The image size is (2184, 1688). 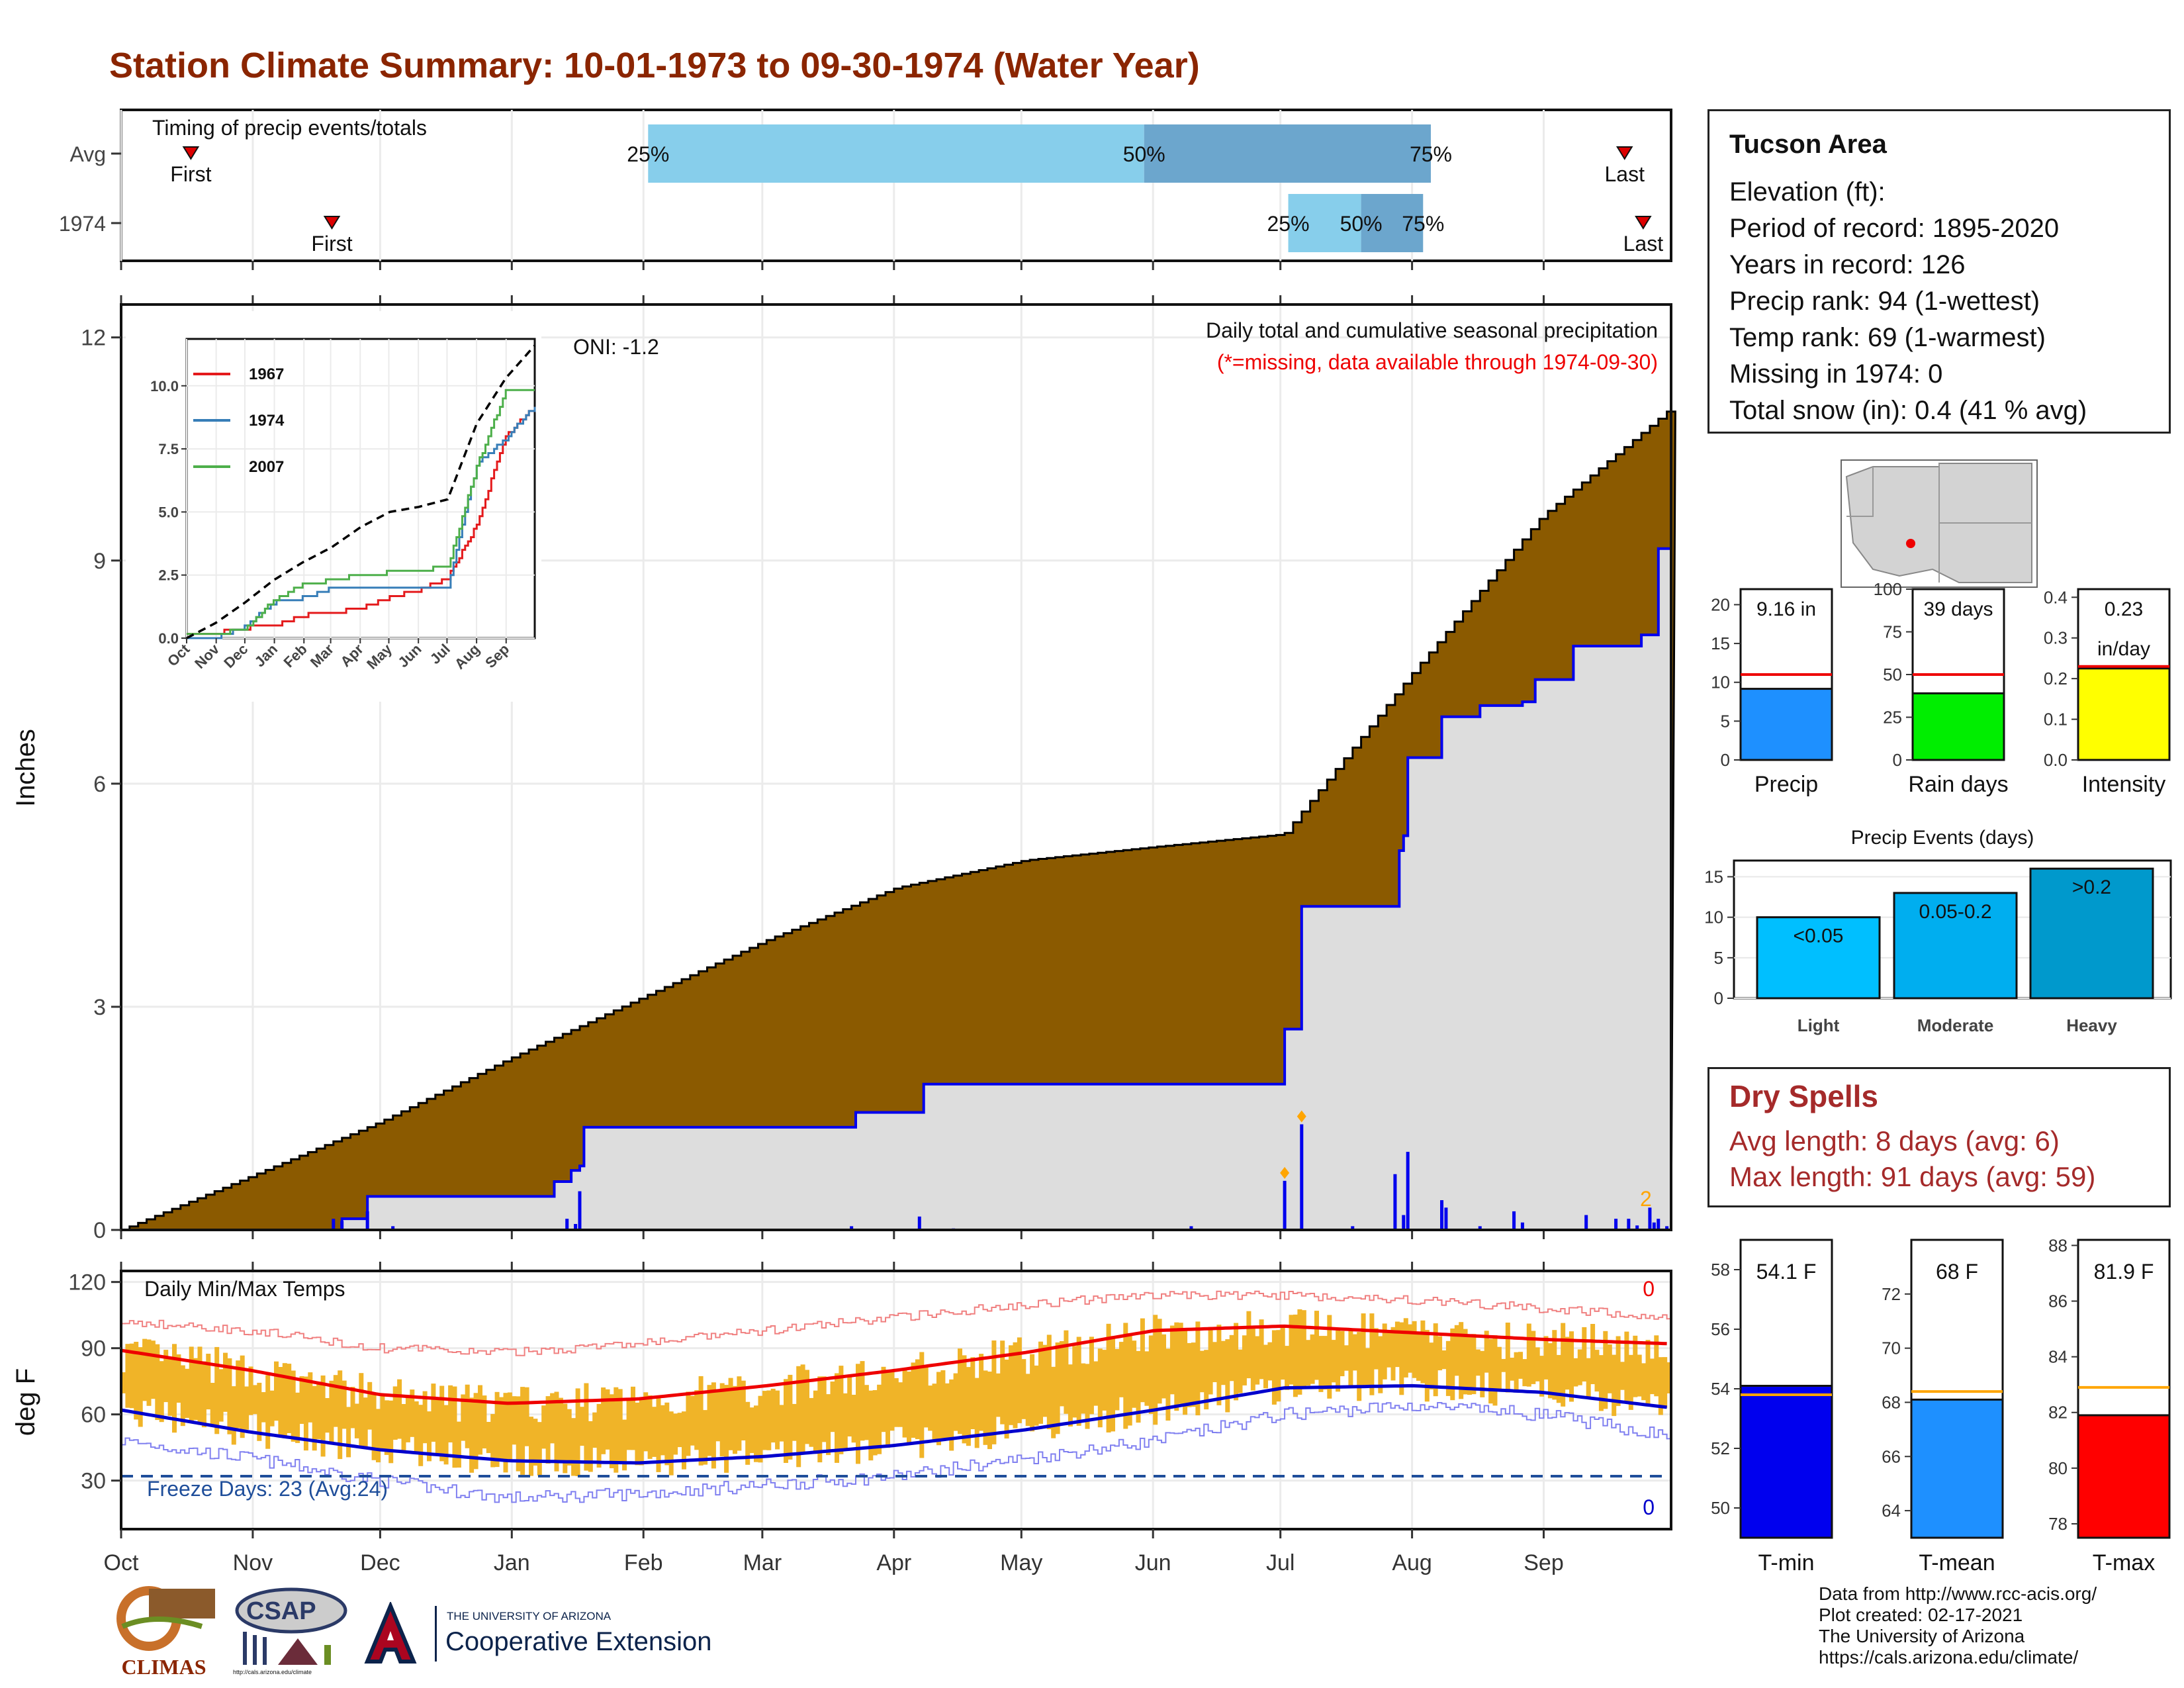 What do you see at coordinates (2091, 933) in the screenshot?
I see `precip-events-bar` at bounding box center [2091, 933].